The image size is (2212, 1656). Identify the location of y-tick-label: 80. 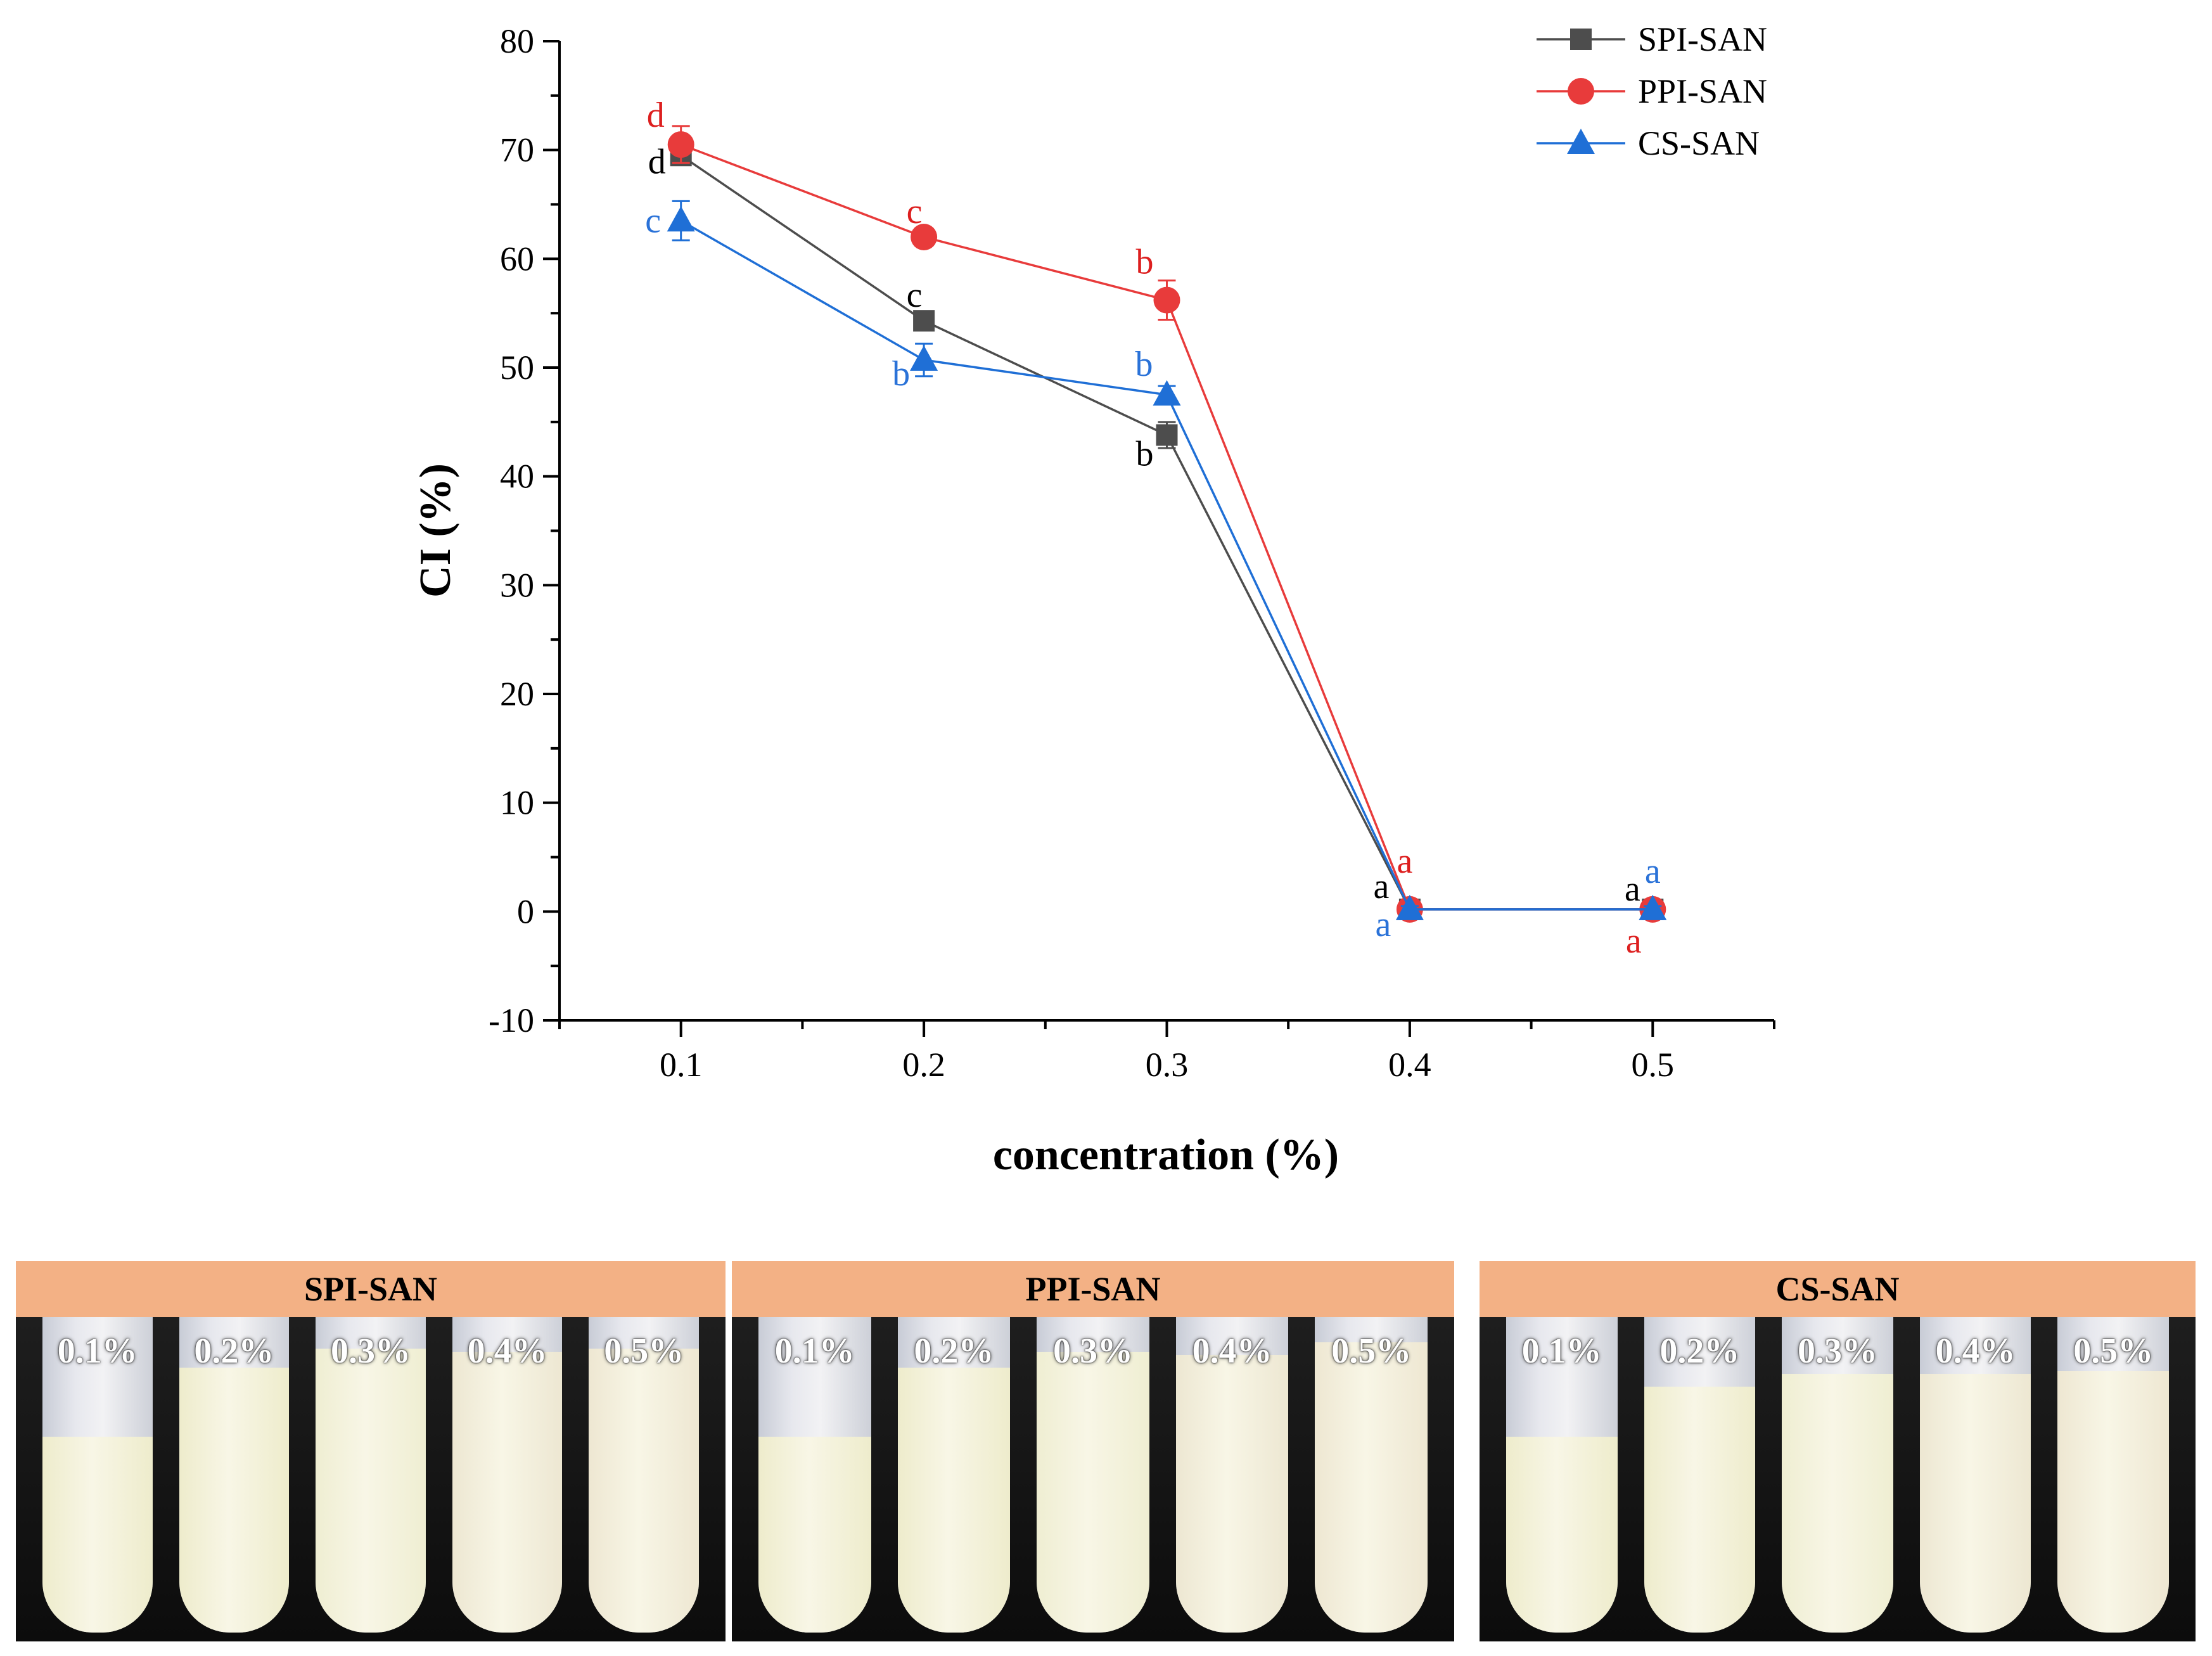
(517, 41).